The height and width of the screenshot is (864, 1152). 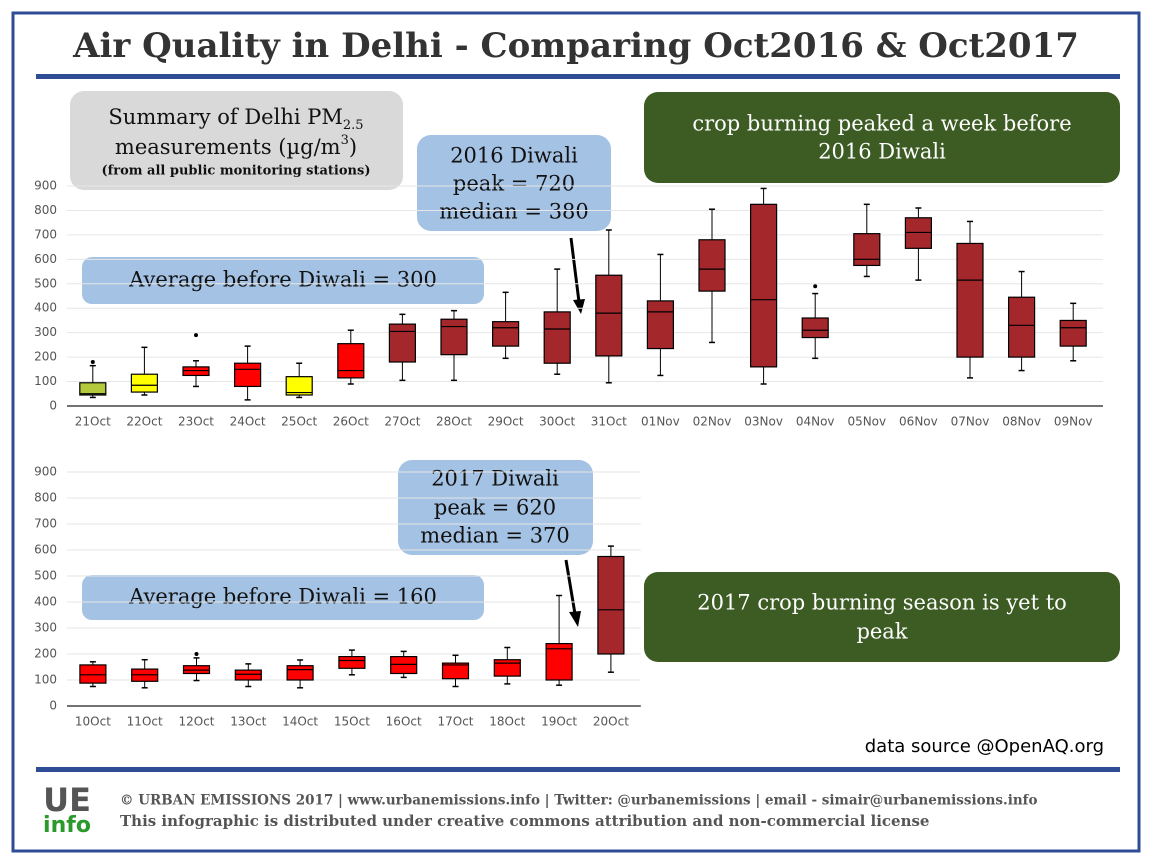 I want to click on x-tick-label: 08Nov, so click(x=1021, y=422).